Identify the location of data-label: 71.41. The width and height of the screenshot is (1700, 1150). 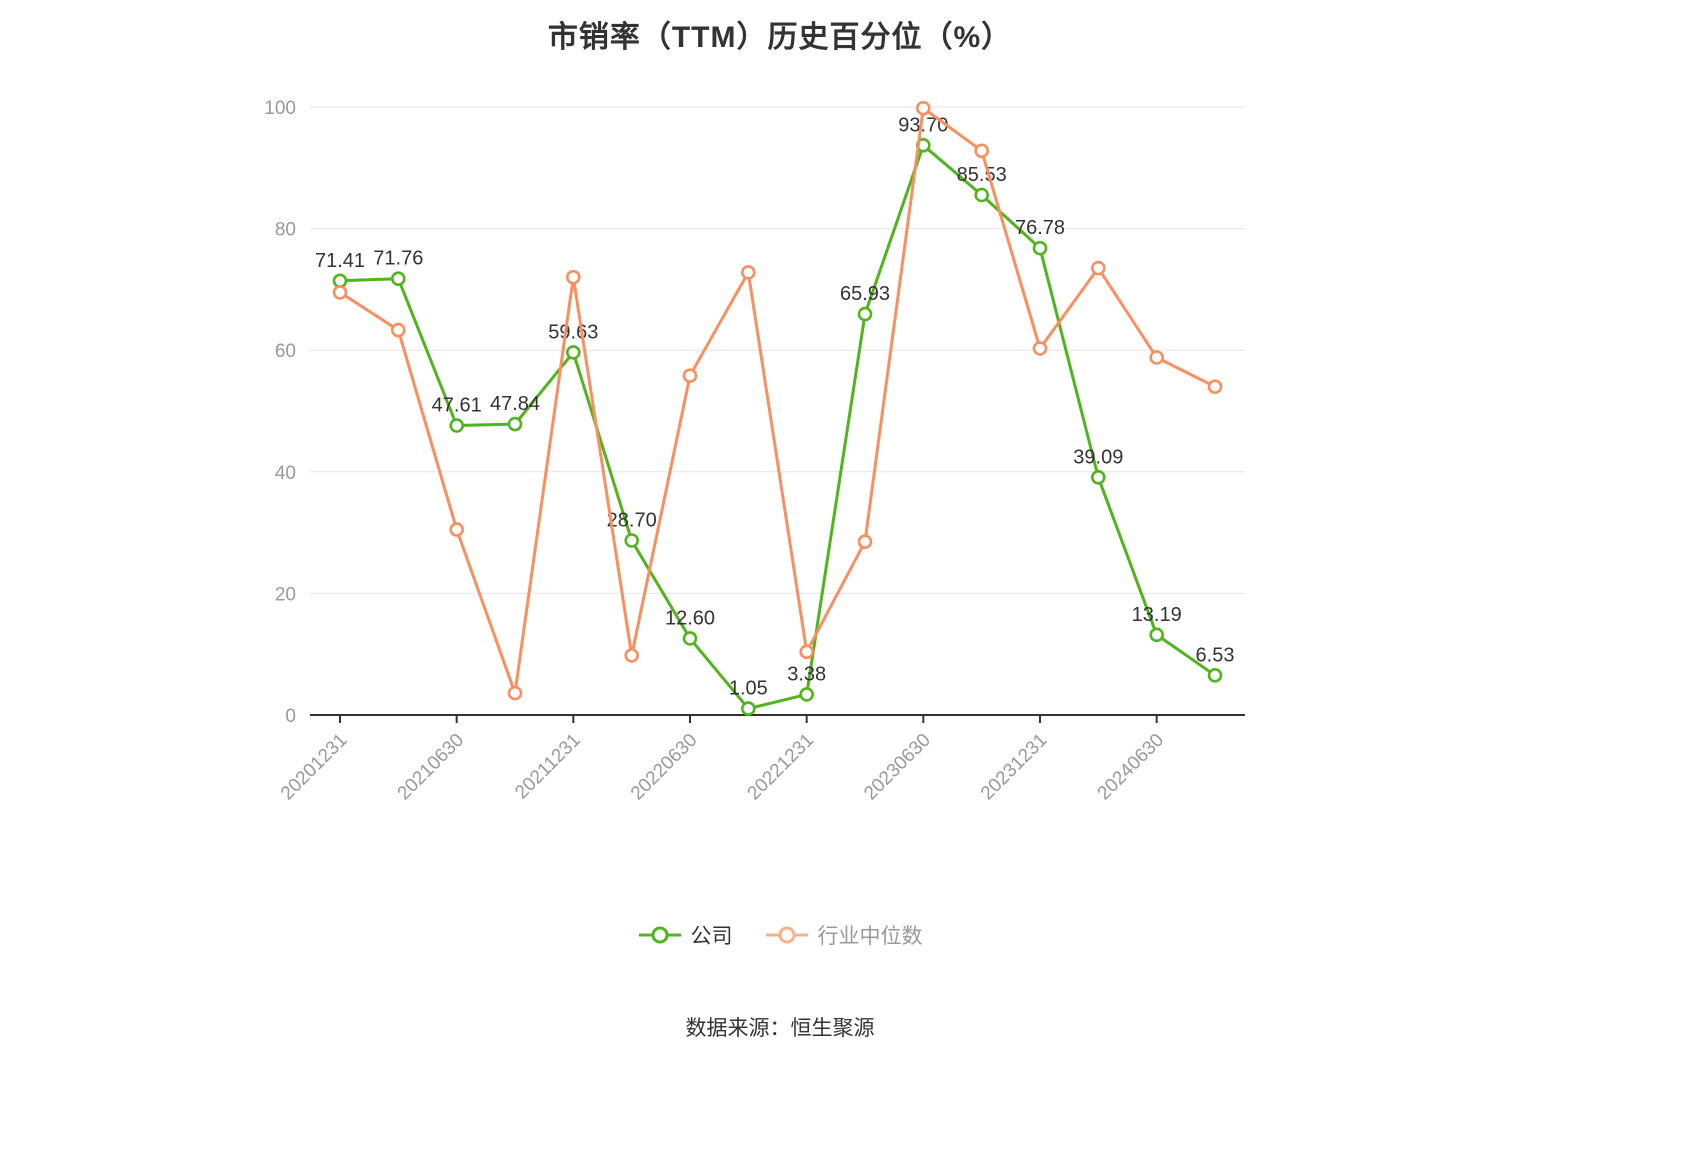
(340, 261).